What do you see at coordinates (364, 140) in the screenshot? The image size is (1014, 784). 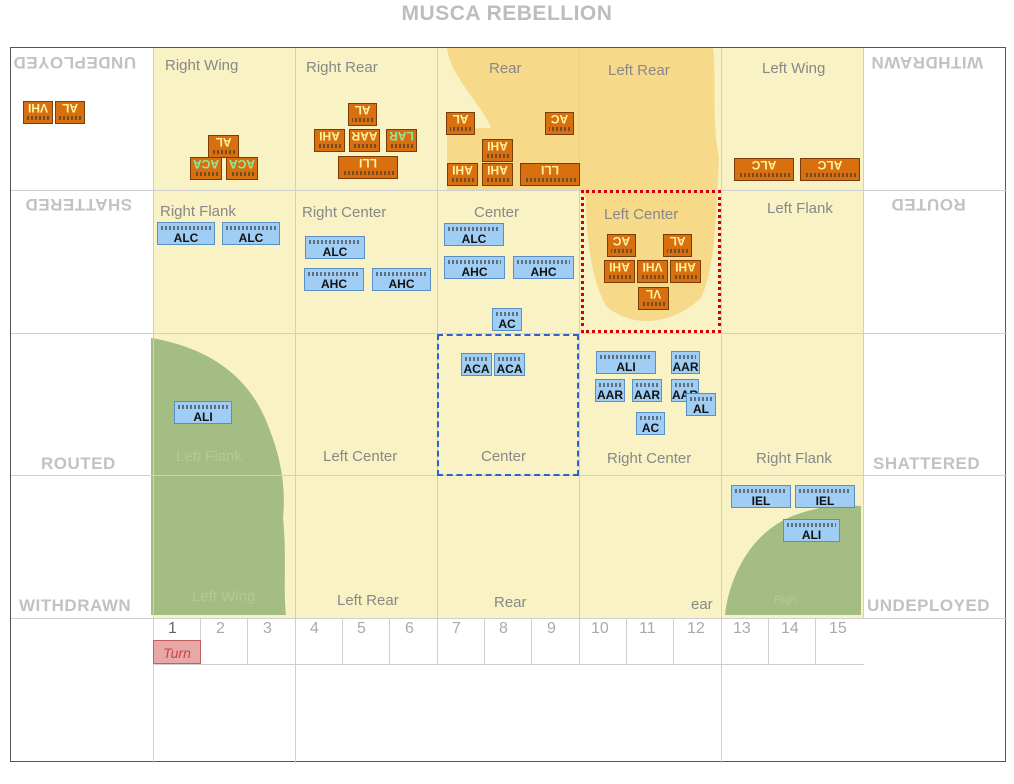 I see `red-unit: AAR` at bounding box center [364, 140].